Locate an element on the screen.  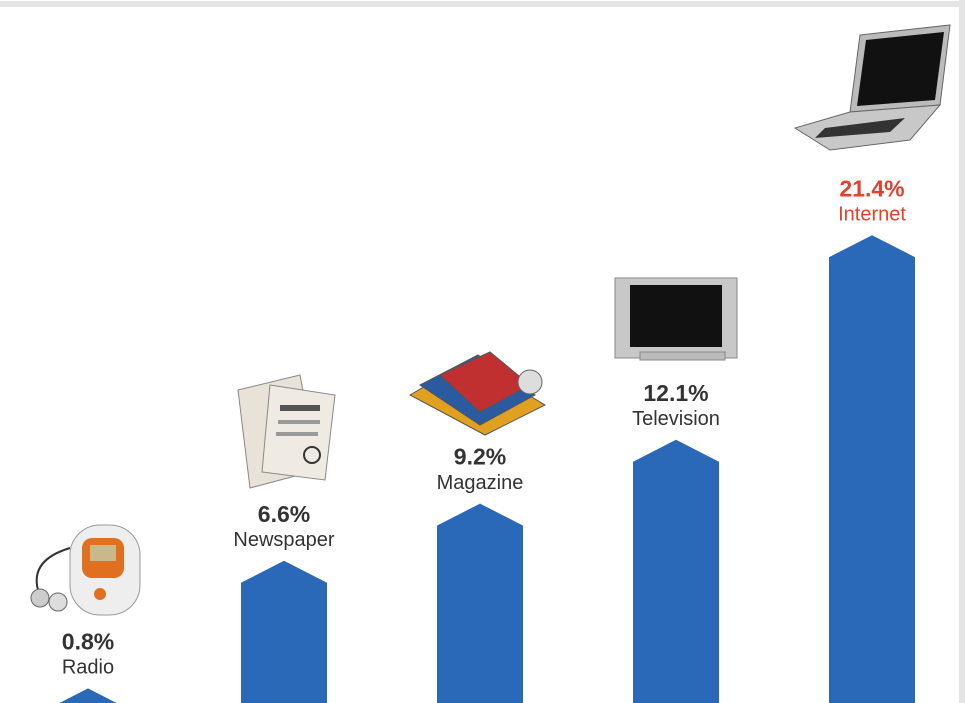
category-label: Internet is located at coordinates (872, 214).